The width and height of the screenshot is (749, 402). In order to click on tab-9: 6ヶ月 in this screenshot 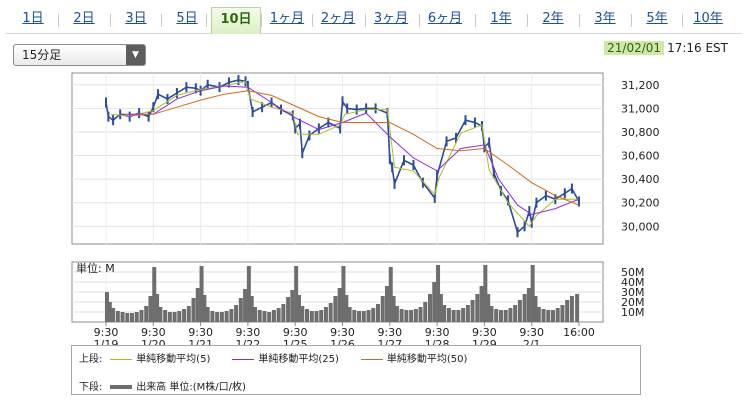, I will do `click(445, 18)`.